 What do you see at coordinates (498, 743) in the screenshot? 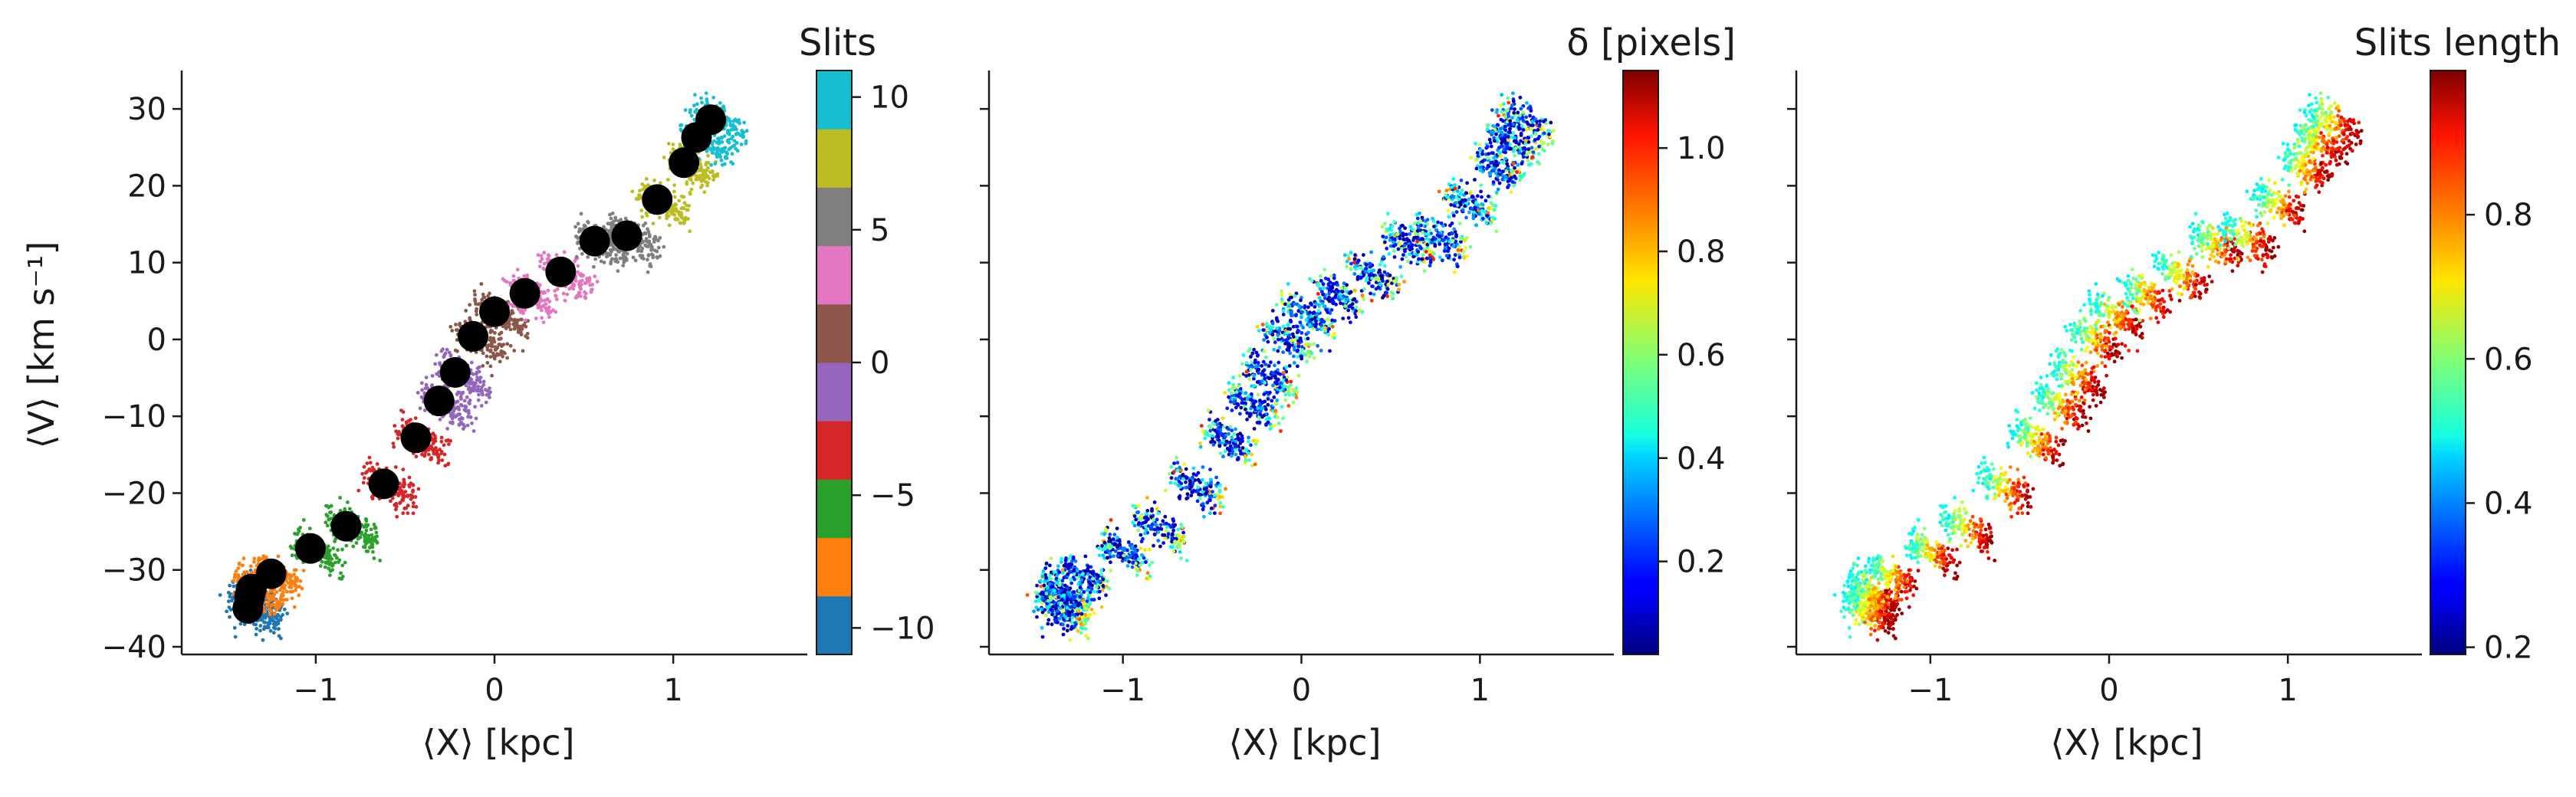
I see `x-axis-label-slits: ⟨X⟩ [kpc]` at bounding box center [498, 743].